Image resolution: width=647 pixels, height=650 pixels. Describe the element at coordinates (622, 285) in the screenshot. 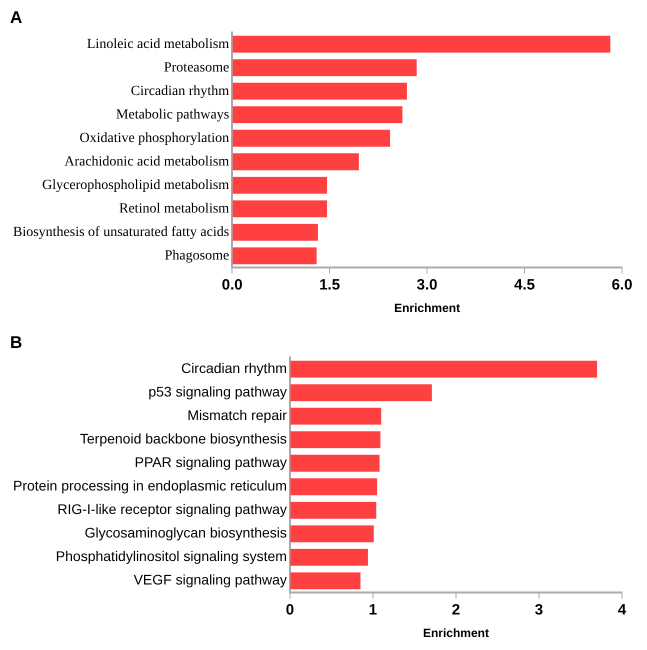

I see `x-tick-label: 6.0` at that location.